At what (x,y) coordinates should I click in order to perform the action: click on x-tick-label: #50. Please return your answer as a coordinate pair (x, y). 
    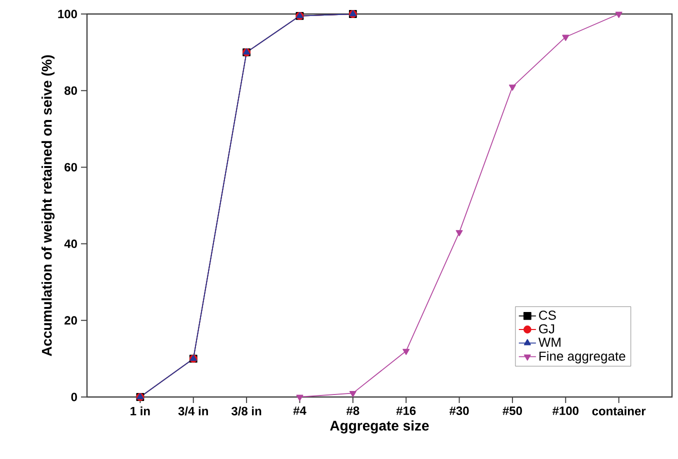
    Looking at the image, I should click on (512, 411).